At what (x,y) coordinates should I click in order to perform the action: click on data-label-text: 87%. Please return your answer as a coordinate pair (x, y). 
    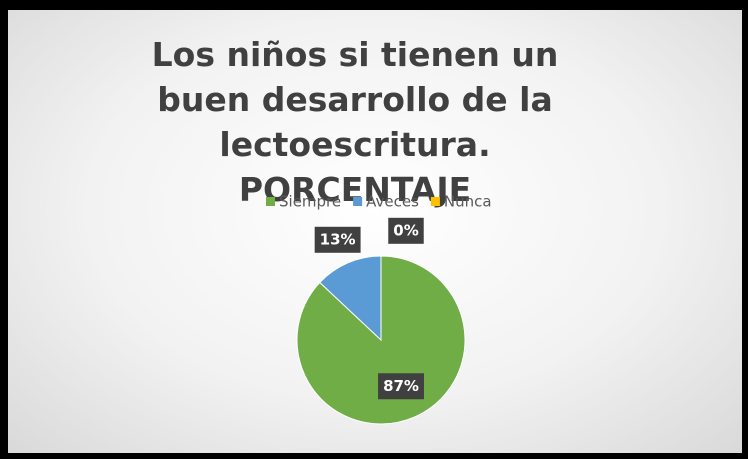
    Looking at the image, I should click on (401, 386).